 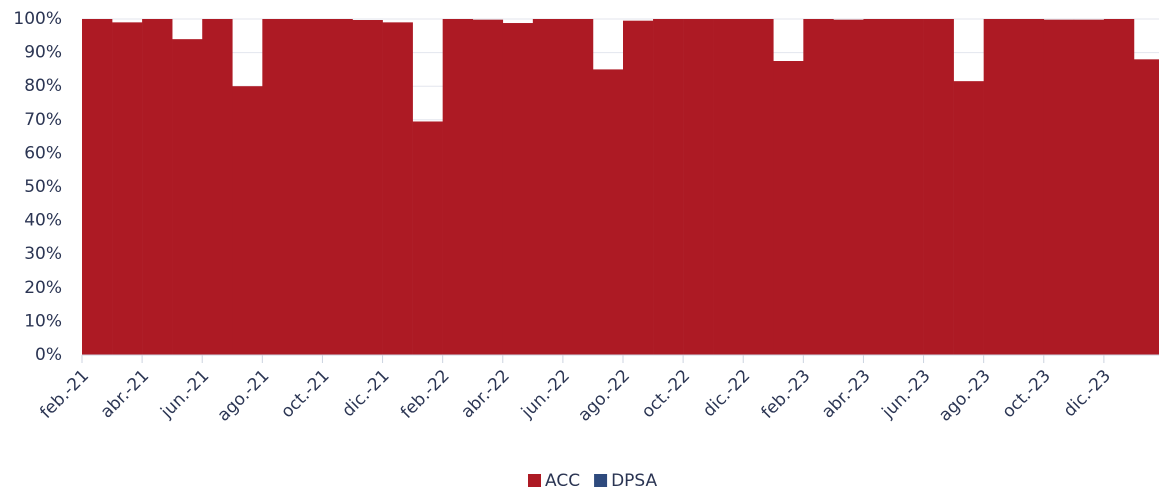 I want to click on y-tick-label: 90%, so click(x=43, y=53).